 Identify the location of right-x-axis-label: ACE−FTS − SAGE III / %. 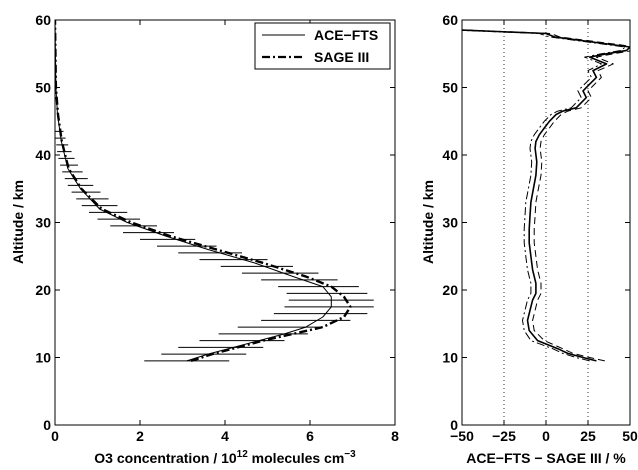
(546, 458).